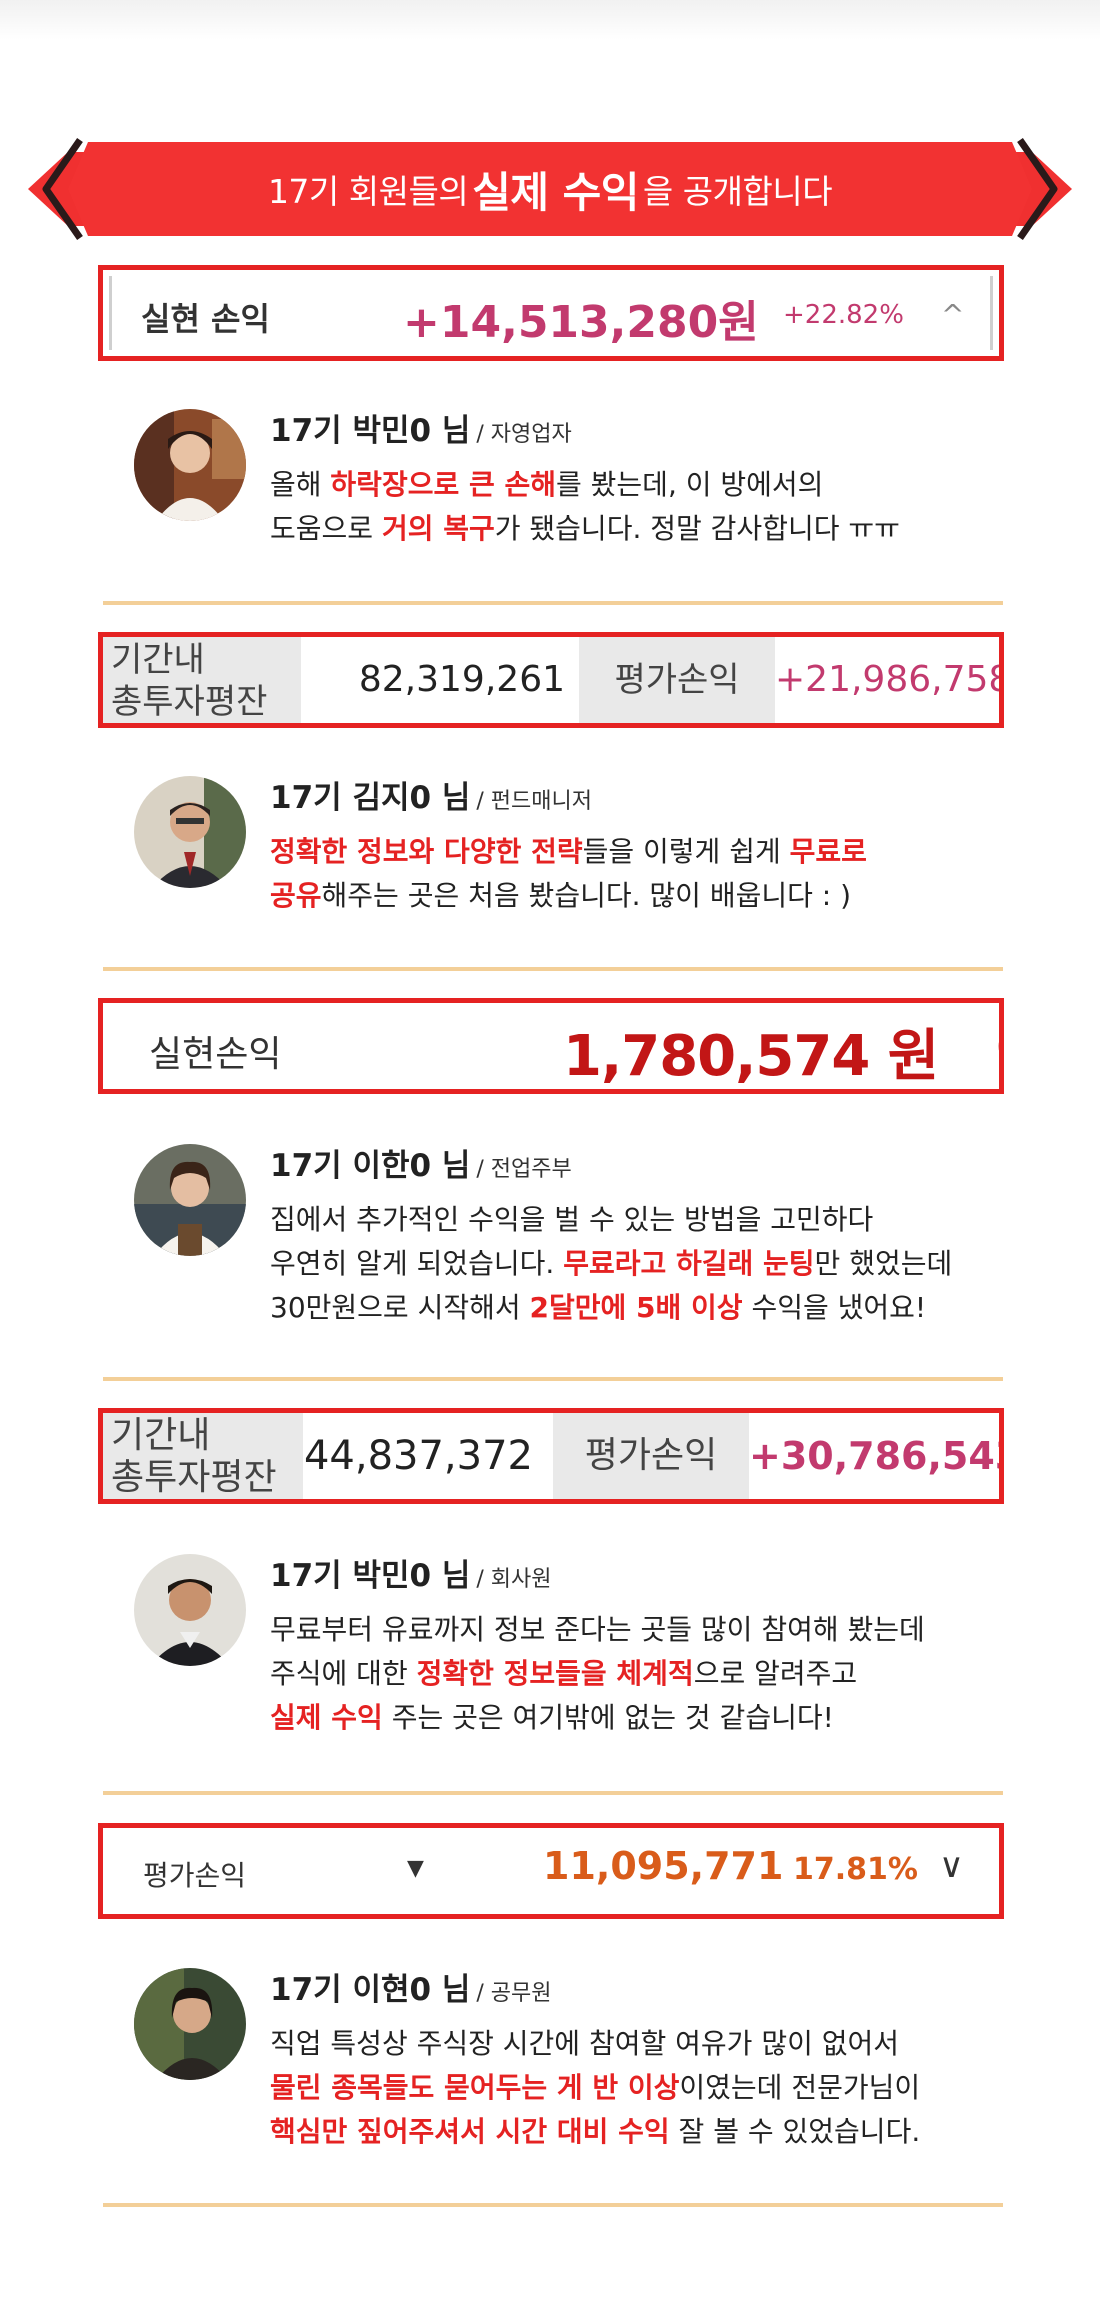  What do you see at coordinates (953, 314) in the screenshot?
I see `chevron-up-icon: ^` at bounding box center [953, 314].